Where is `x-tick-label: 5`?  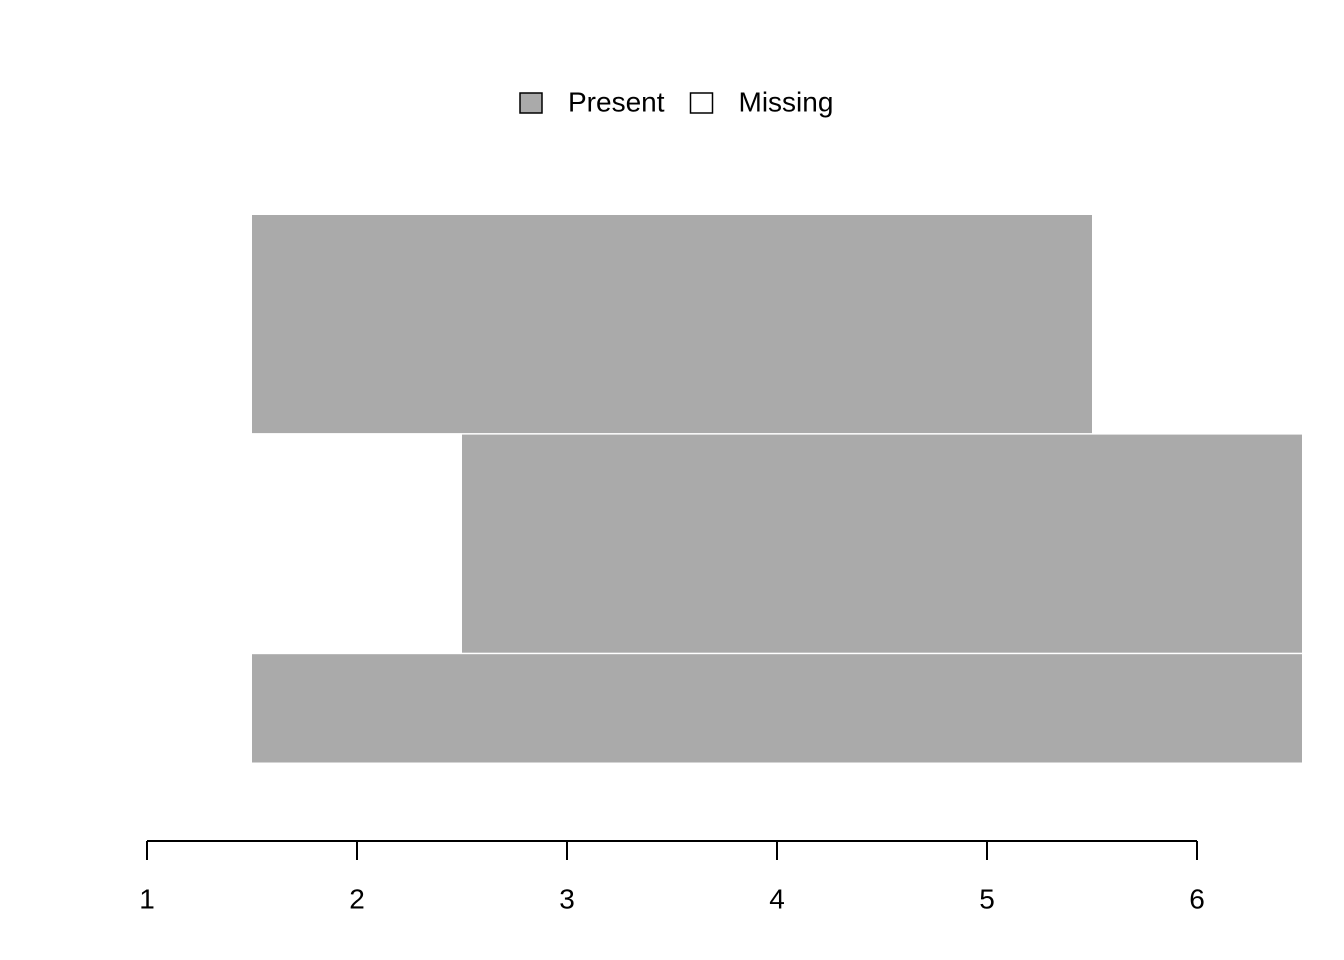 x-tick-label: 5 is located at coordinates (987, 898).